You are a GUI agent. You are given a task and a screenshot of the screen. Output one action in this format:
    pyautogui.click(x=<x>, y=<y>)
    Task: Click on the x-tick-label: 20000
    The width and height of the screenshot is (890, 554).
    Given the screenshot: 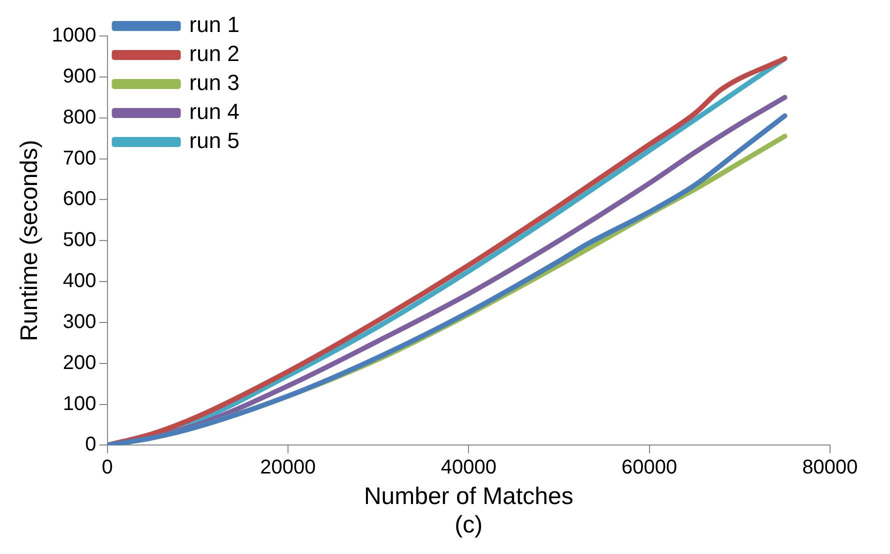 What is the action you would take?
    pyautogui.click(x=288, y=467)
    